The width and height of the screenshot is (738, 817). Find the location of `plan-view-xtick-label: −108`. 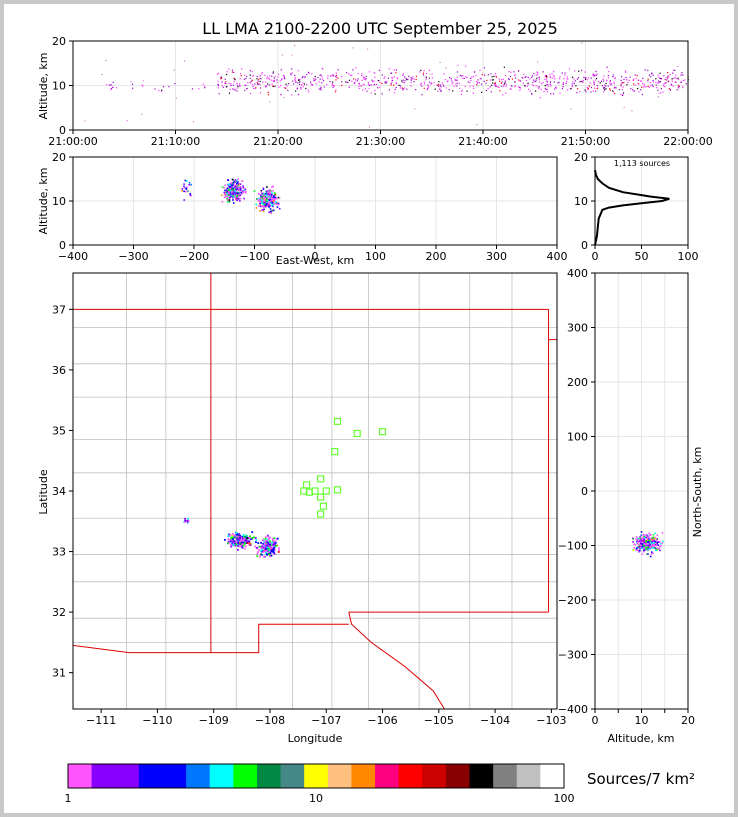

plan-view-xtick-label: −108 is located at coordinates (270, 720).